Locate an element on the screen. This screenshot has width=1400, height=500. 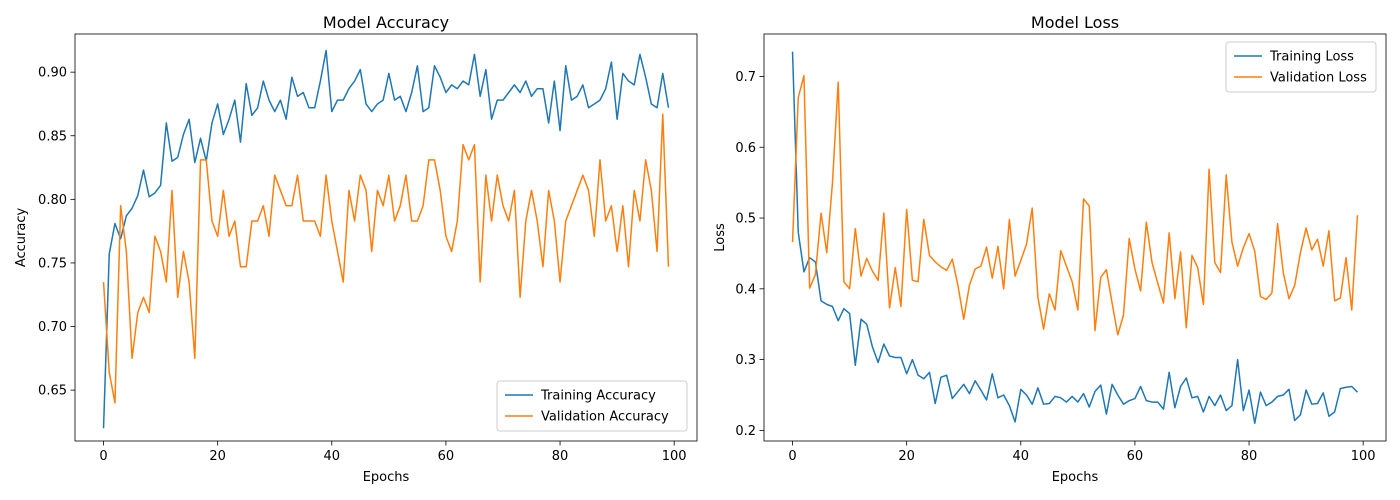
y-tick-label-0-4: 0.85 is located at coordinates (52, 136).